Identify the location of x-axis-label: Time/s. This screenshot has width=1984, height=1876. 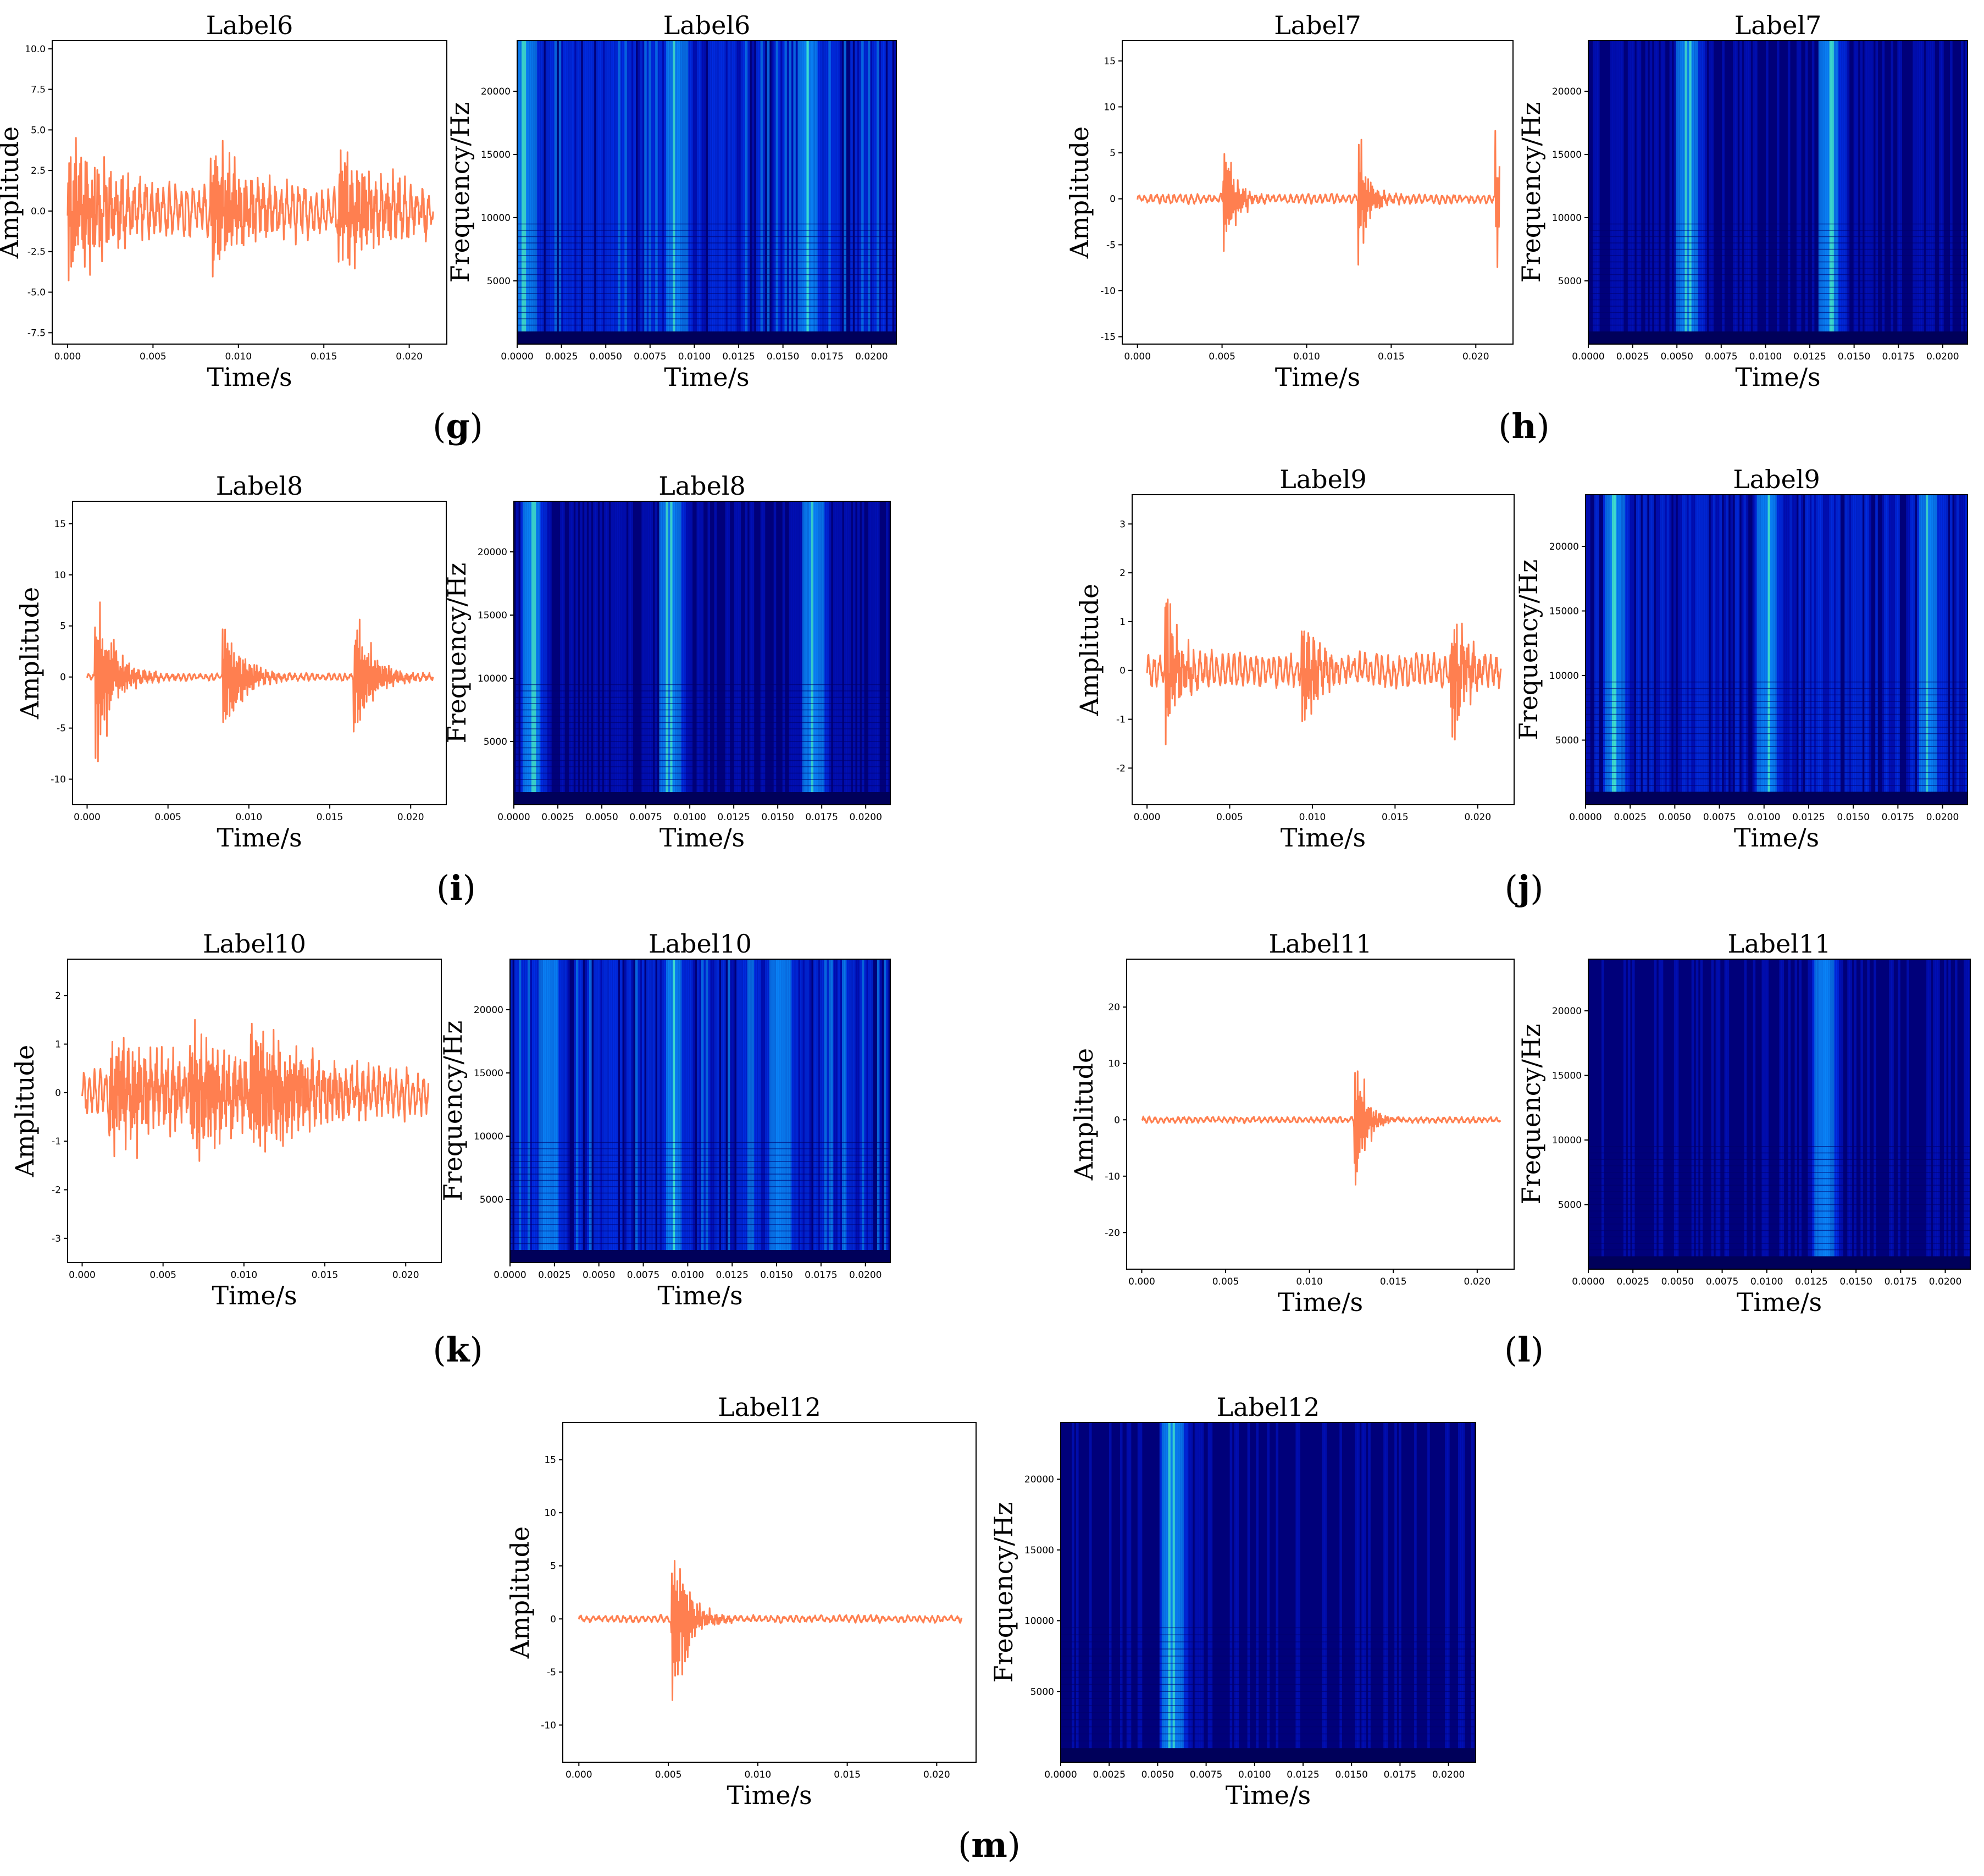
(250, 377).